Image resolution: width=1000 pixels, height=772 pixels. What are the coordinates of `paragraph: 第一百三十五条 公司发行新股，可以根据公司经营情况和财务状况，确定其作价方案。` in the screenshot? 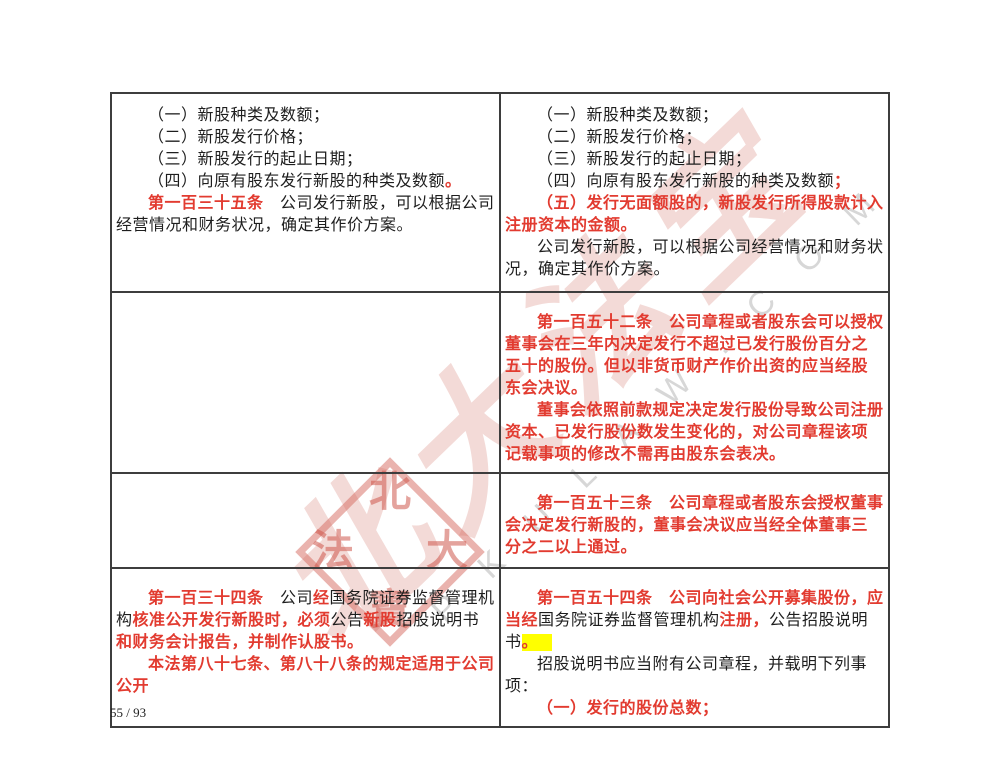 It's located at (305, 215).